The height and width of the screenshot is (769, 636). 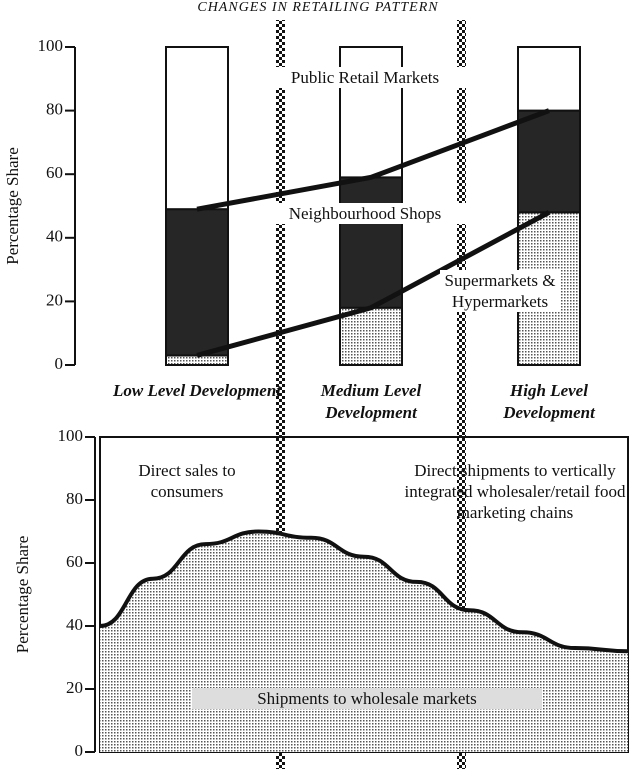 I want to click on x-tick-label: Low Level Development, so click(x=197, y=390).